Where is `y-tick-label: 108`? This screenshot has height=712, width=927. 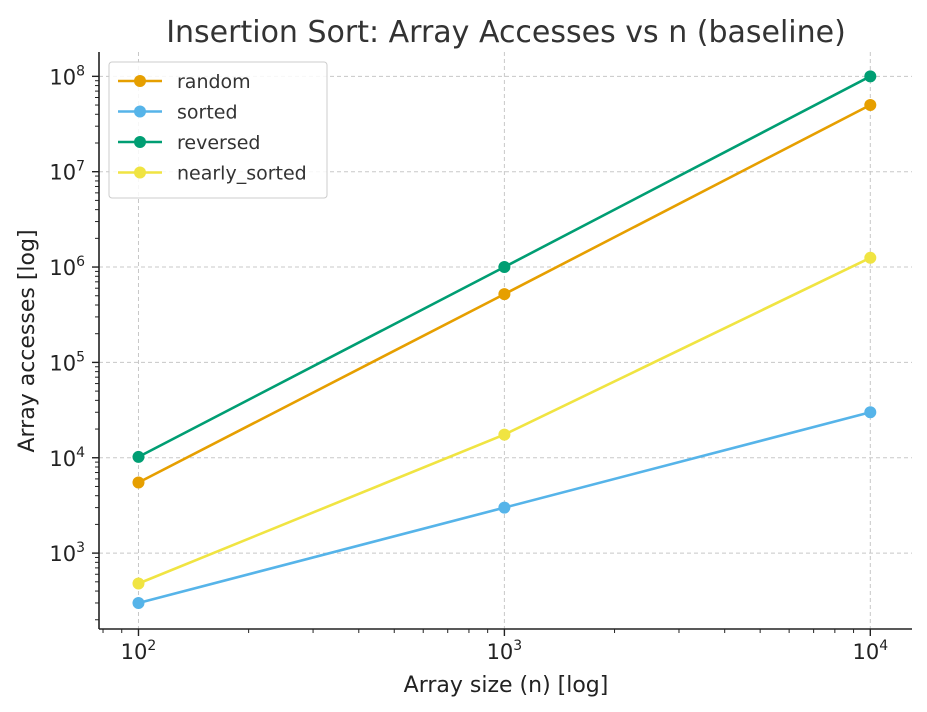
y-tick-label: 108 is located at coordinates (67, 76).